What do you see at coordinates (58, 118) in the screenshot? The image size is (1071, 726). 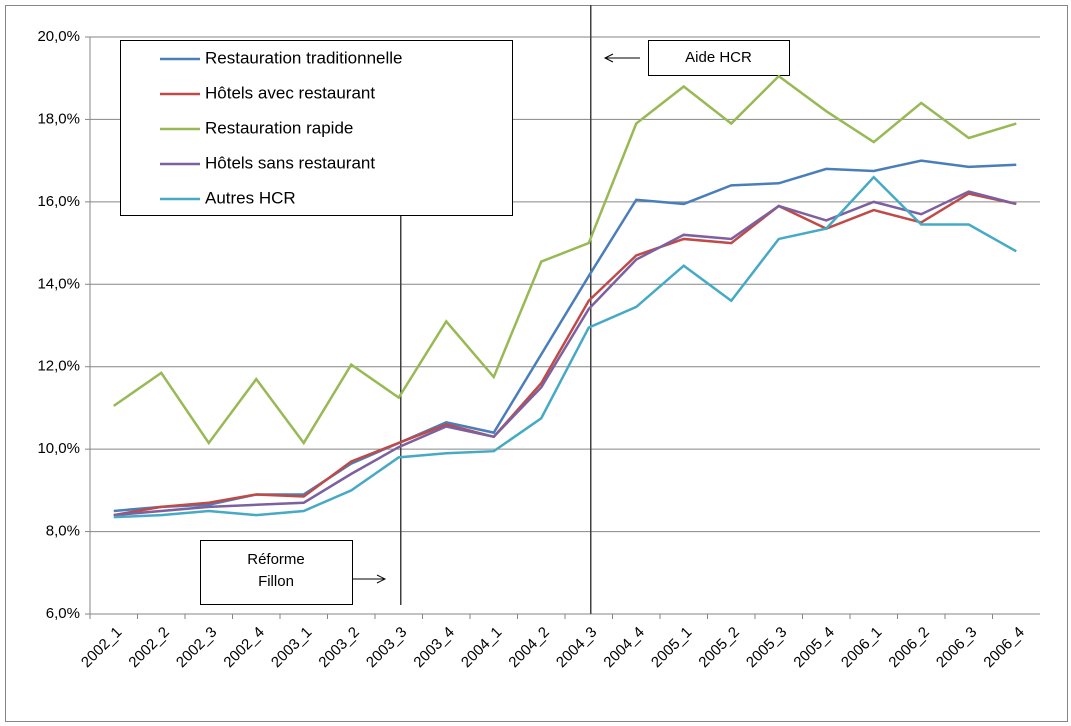 I see `y-tick-label: 18,0%` at bounding box center [58, 118].